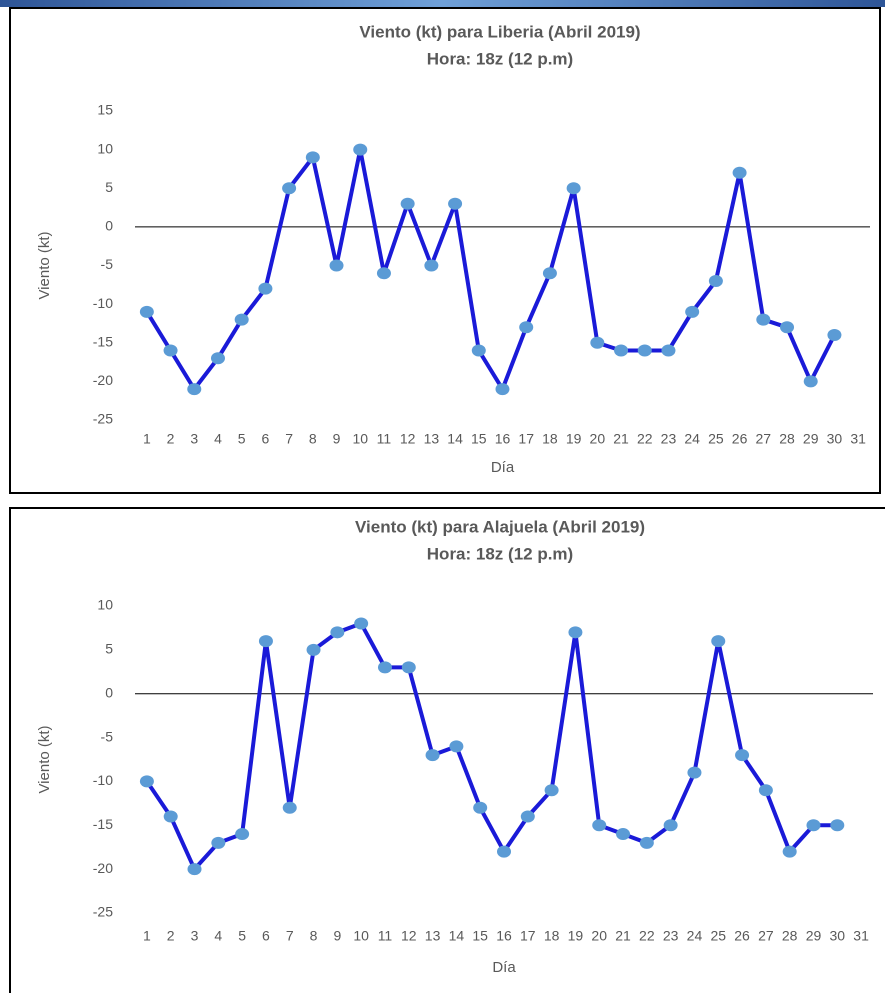  What do you see at coordinates (479, 439) in the screenshot?
I see `x-tick-label: 15` at bounding box center [479, 439].